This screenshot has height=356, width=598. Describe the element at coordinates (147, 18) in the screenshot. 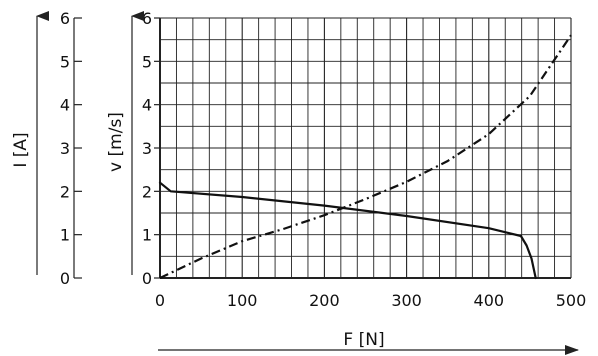

I see `velocity-tick-label: 6` at that location.